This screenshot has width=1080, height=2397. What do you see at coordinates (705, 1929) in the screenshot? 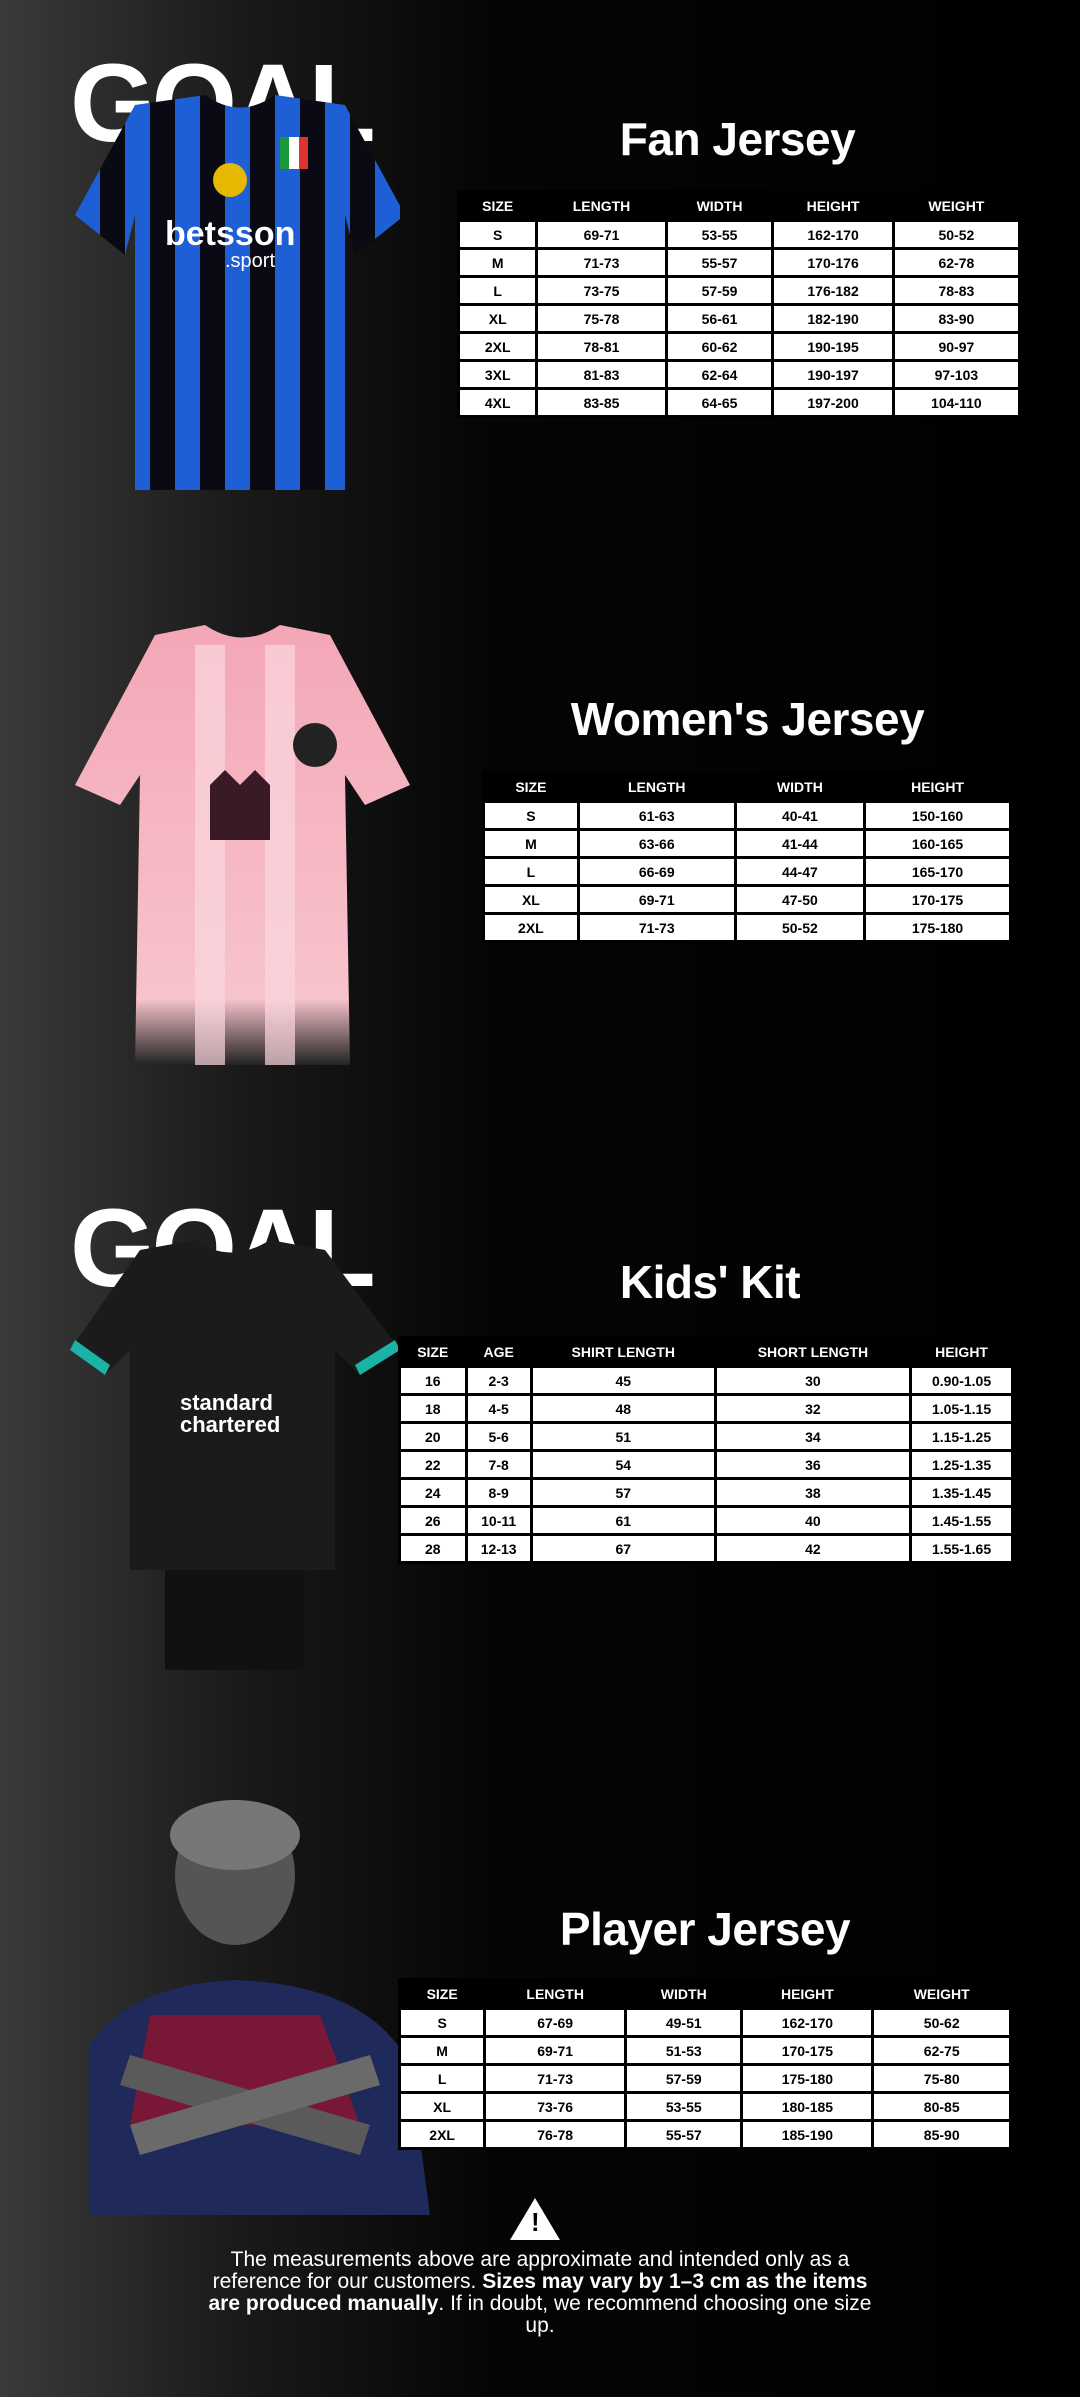
I see `section-title-player-jersey: Player Jersey` at bounding box center [705, 1929].